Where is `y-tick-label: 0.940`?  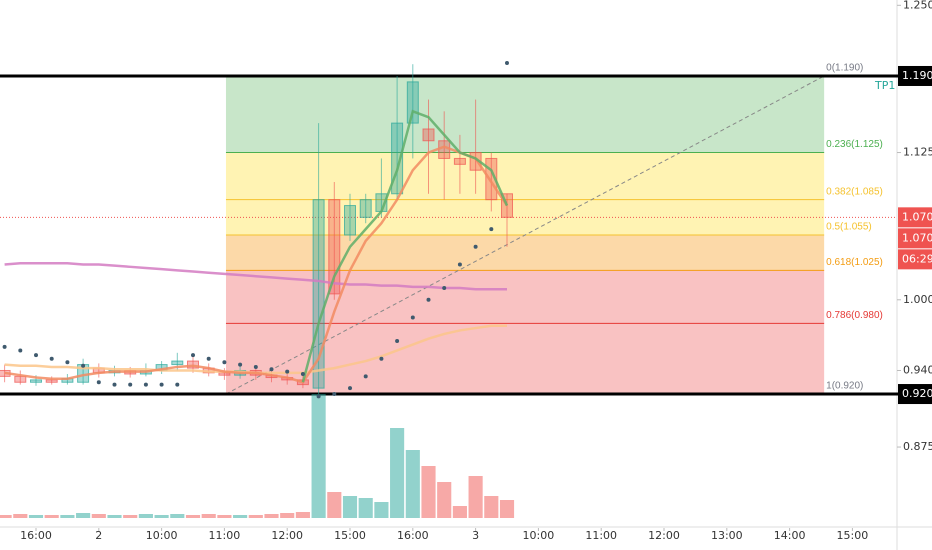
y-tick-label: 0.940 is located at coordinates (917, 369).